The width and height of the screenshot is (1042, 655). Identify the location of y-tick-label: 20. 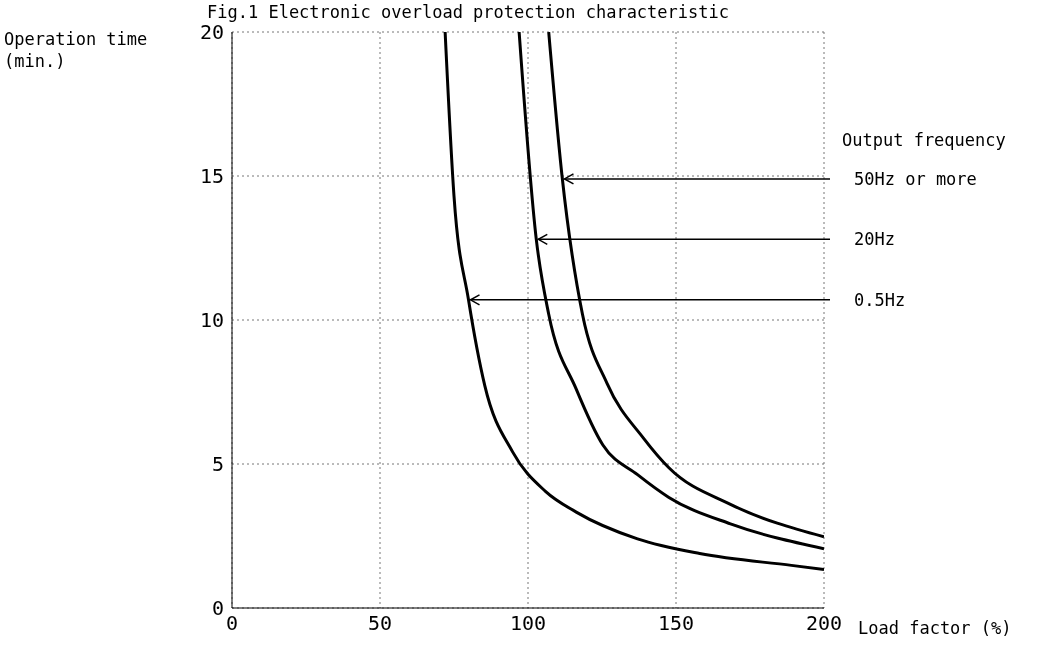
(211, 32).